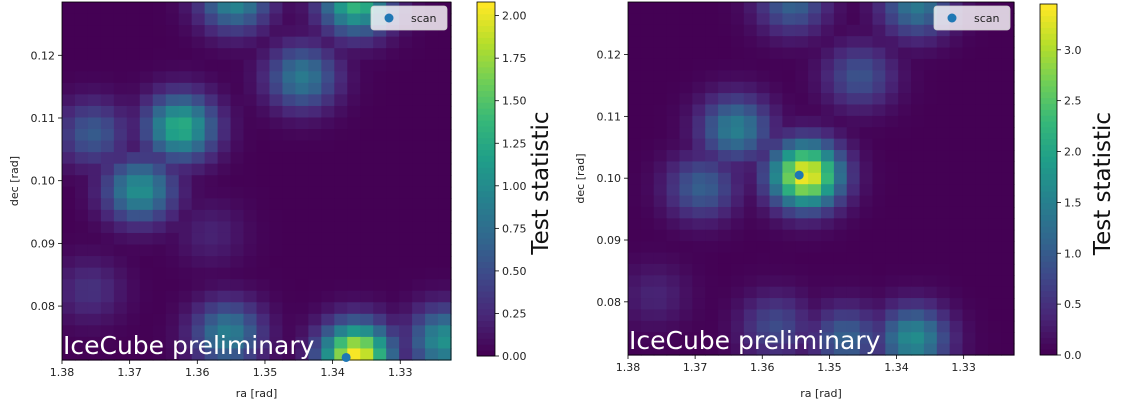  I want to click on y-tick-label: 0.10, so click(609, 178).